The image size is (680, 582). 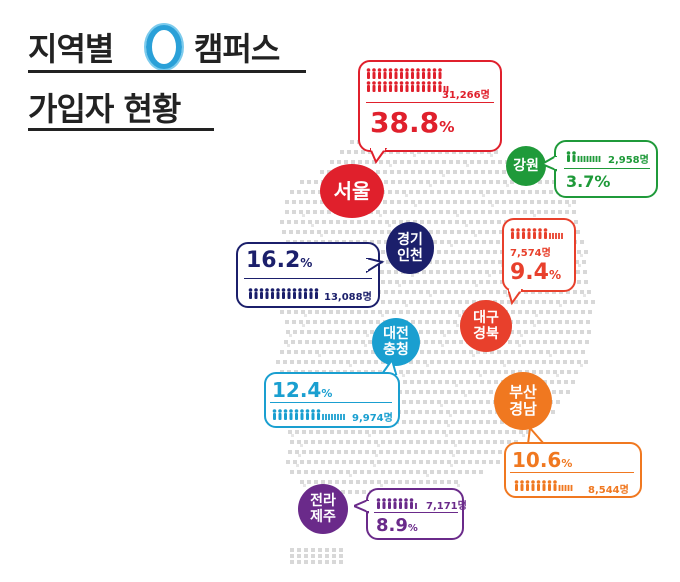 What do you see at coordinates (308, 278) in the screenshot?
I see `gyeonggi-divider` at bounding box center [308, 278].